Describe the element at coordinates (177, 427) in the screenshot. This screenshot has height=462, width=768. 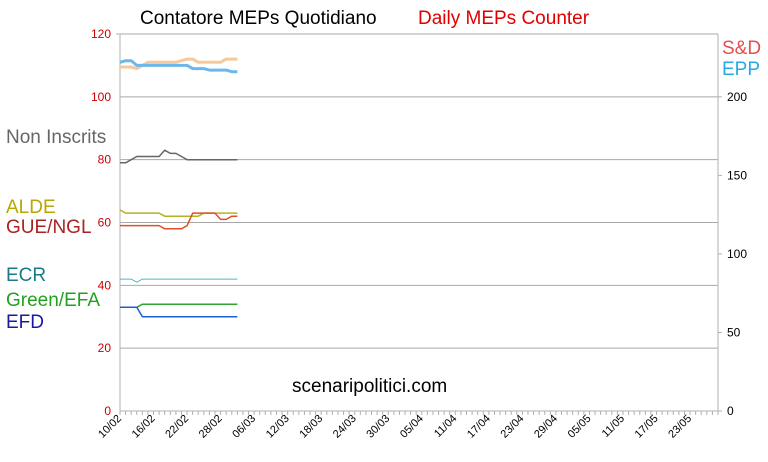
I see `x-tick-label: 22/02` at that location.